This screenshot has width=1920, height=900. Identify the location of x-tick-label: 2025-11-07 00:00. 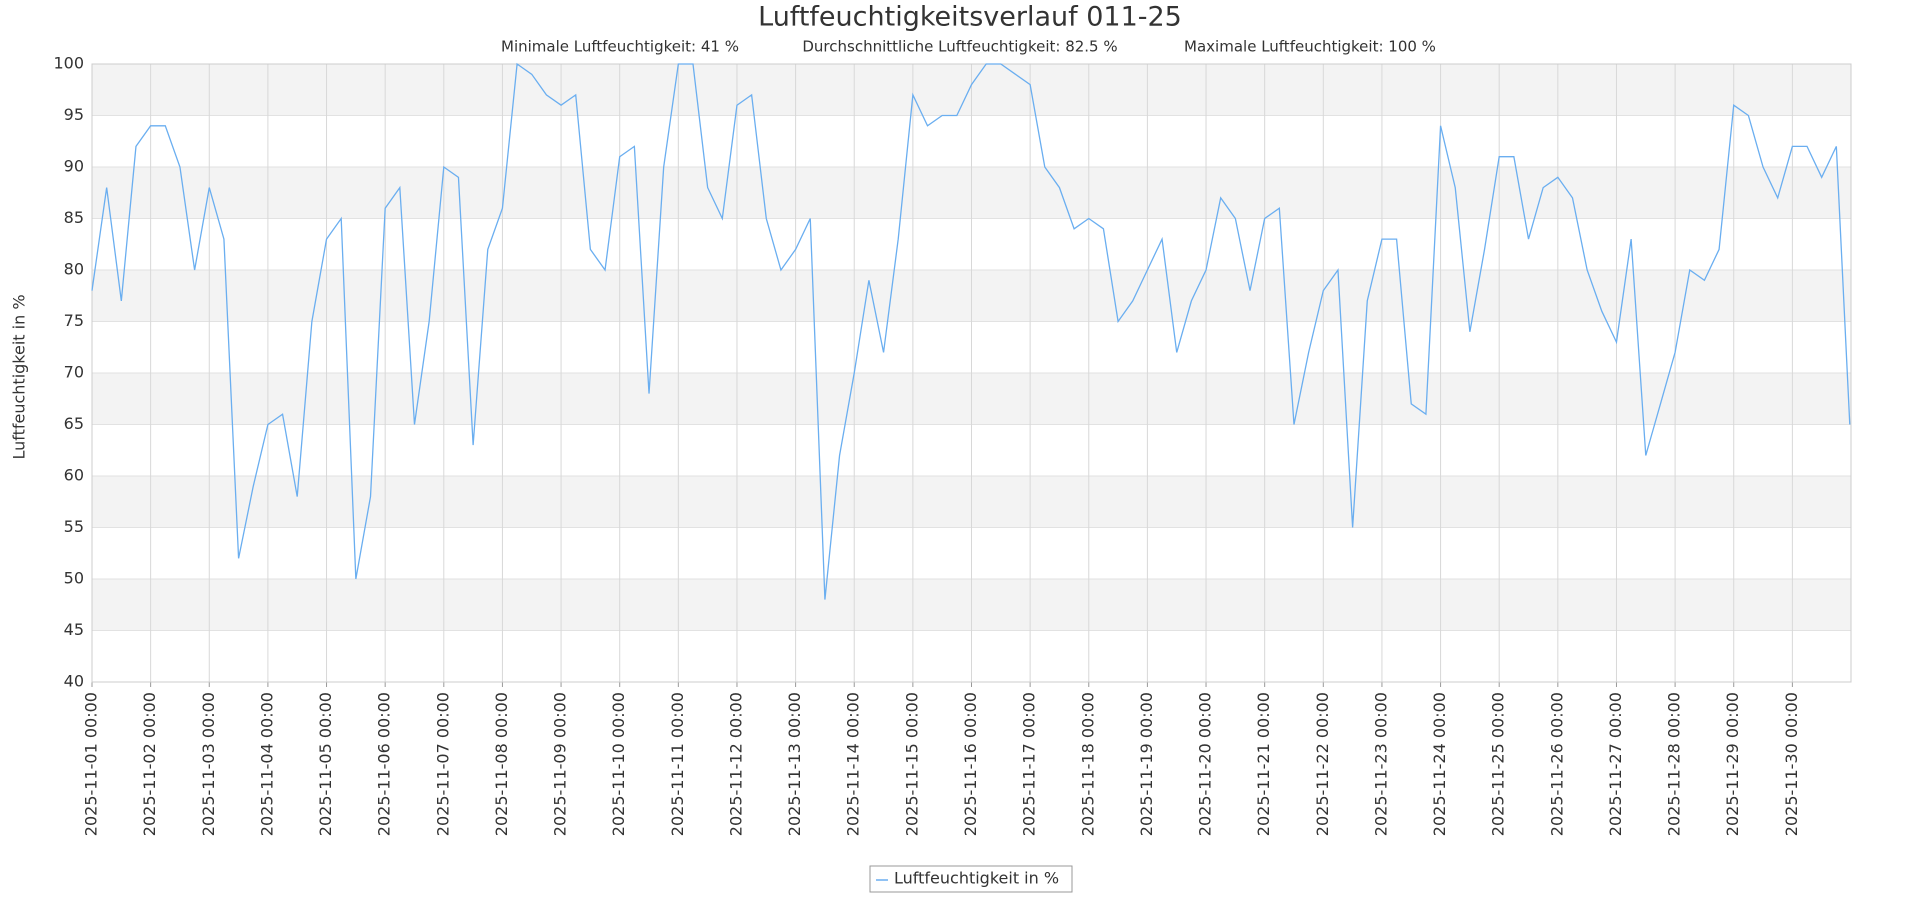
(442, 764).